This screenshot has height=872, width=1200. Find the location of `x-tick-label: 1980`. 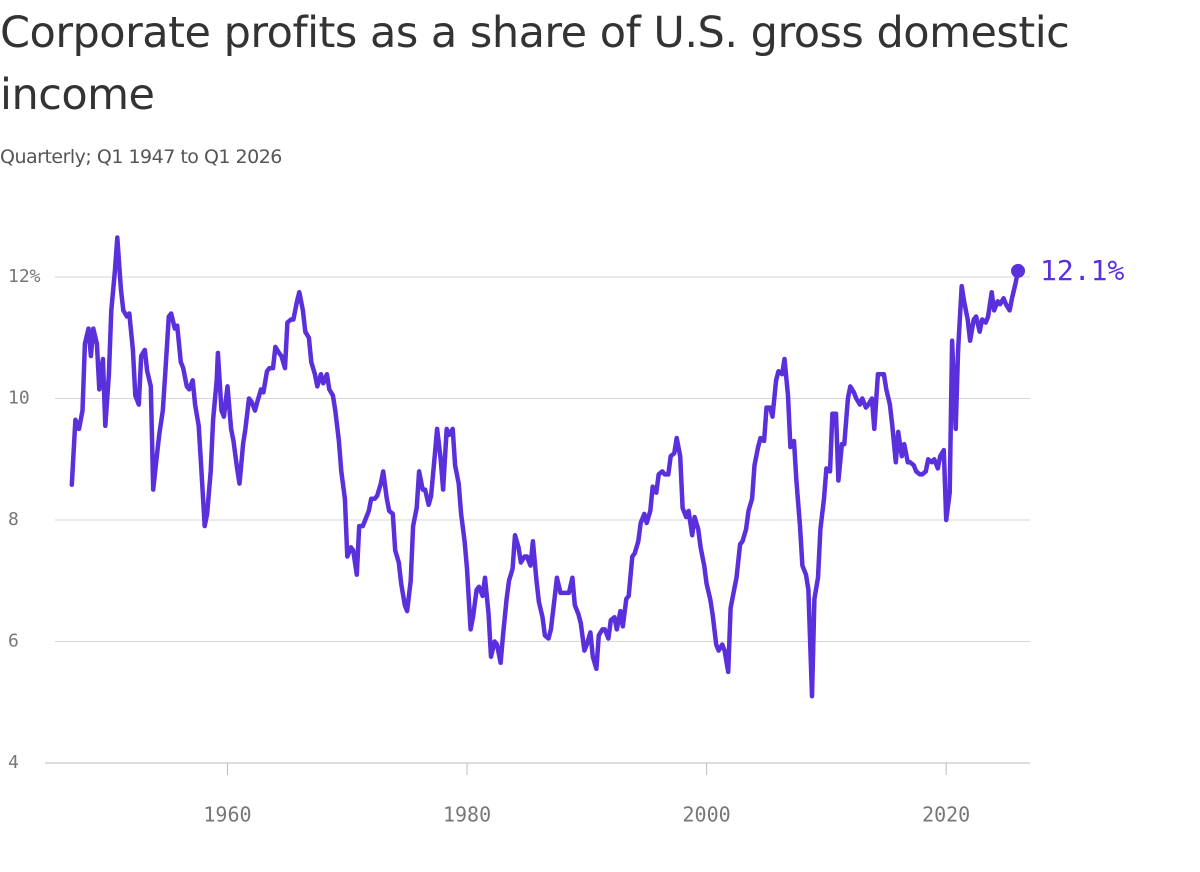

x-tick-label: 1980 is located at coordinates (467, 815).